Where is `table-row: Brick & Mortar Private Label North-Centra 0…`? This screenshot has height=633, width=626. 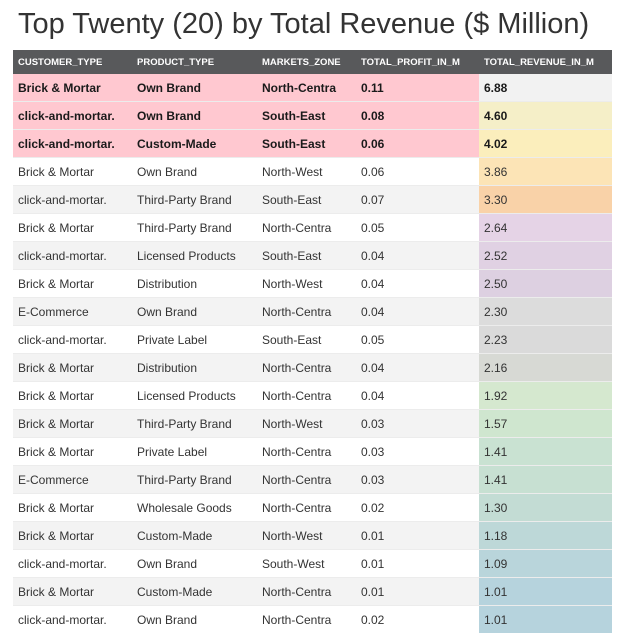
table-row: Brick & Mortar Private Label North-Centra 0… is located at coordinates (312, 451).